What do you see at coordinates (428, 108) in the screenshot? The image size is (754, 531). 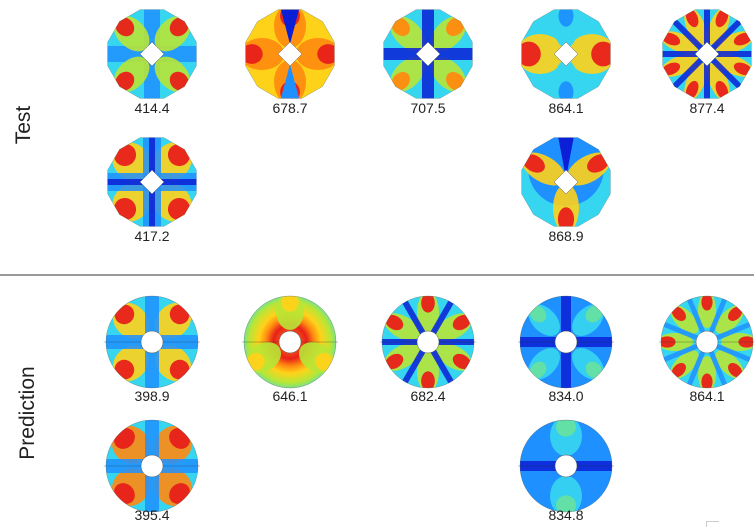 I see `test-mode-frequency: 707.5` at bounding box center [428, 108].